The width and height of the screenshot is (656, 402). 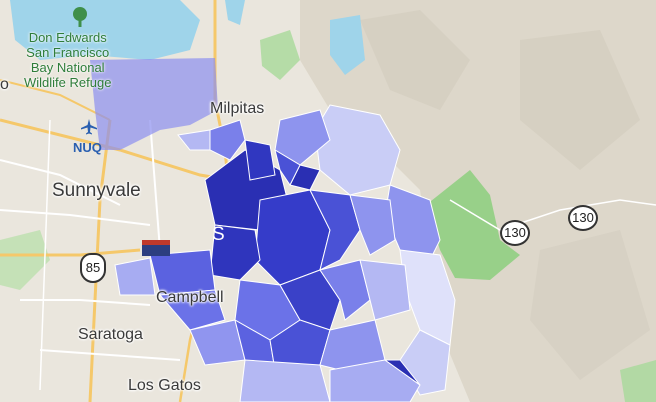 What do you see at coordinates (110, 334) in the screenshot?
I see `city-label-saratoga: Saratoga` at bounding box center [110, 334].